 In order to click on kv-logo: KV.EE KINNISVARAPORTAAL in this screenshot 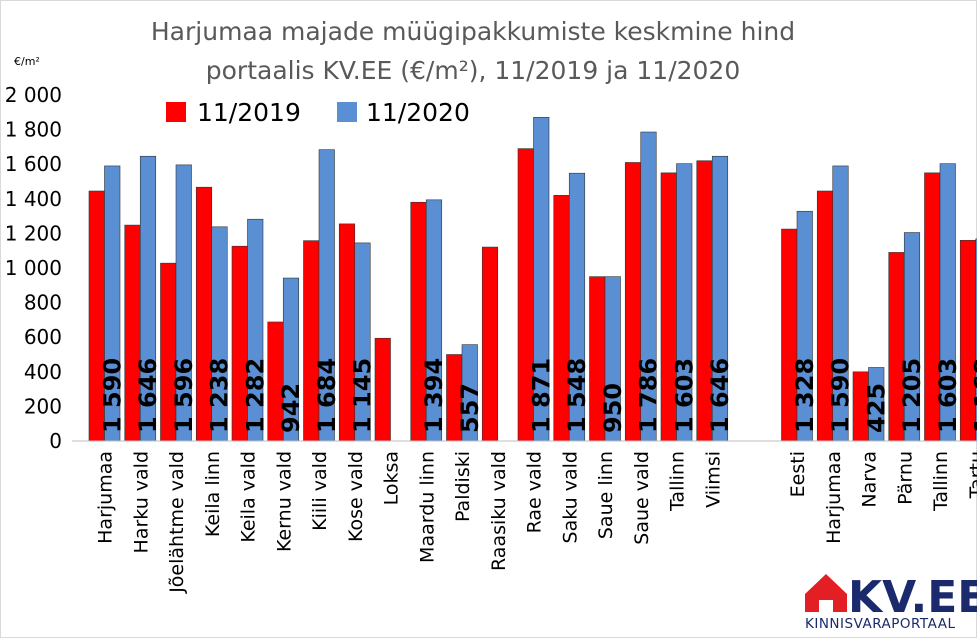, I will do `click(891, 602)`.